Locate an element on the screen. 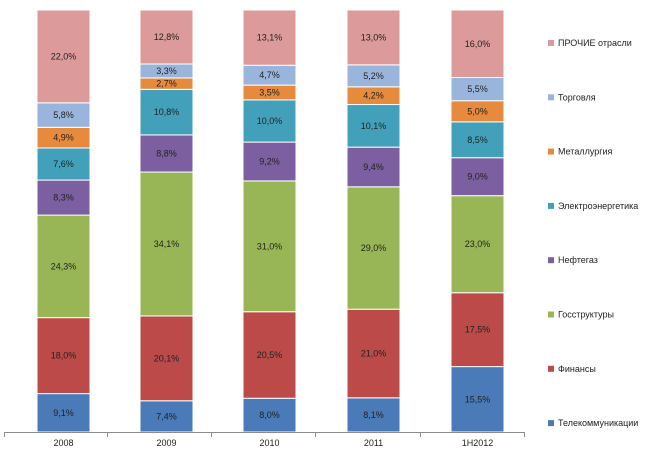 This screenshot has width=650, height=456. data-label: 12,8% is located at coordinates (167, 37).